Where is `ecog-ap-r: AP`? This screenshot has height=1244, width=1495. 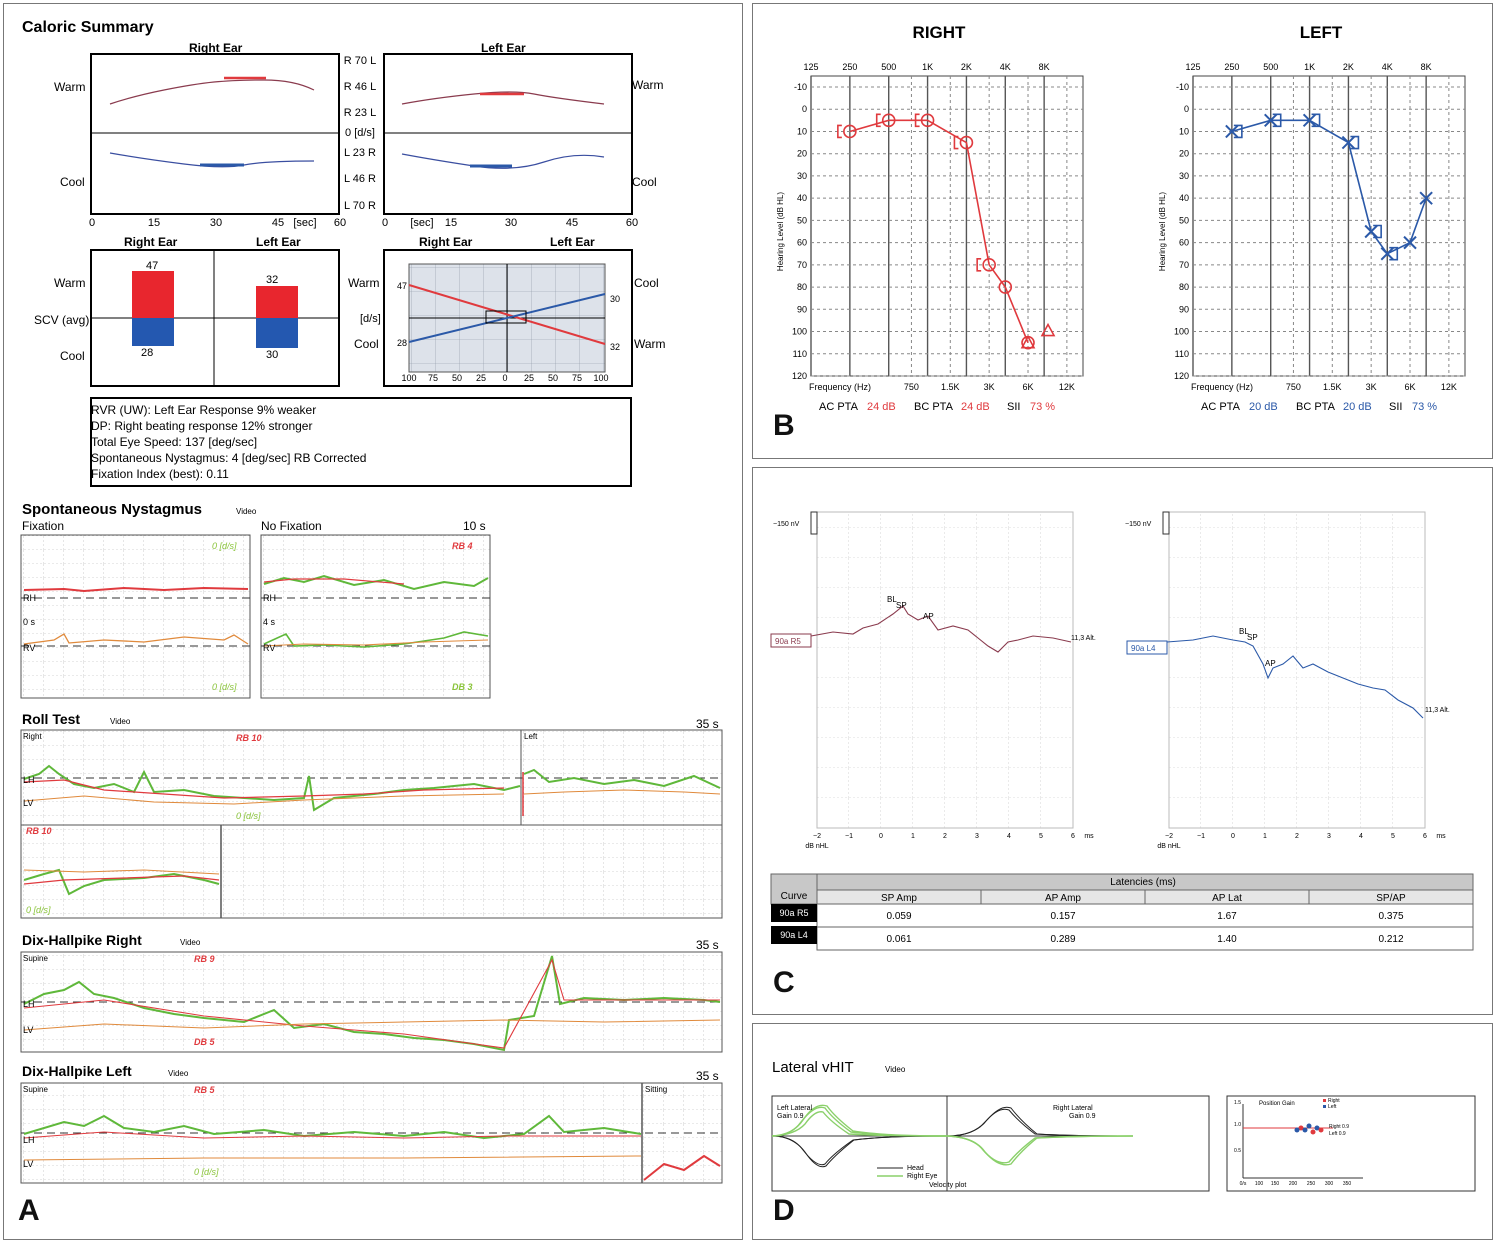 ecog-ap-r: AP is located at coordinates (928, 616).